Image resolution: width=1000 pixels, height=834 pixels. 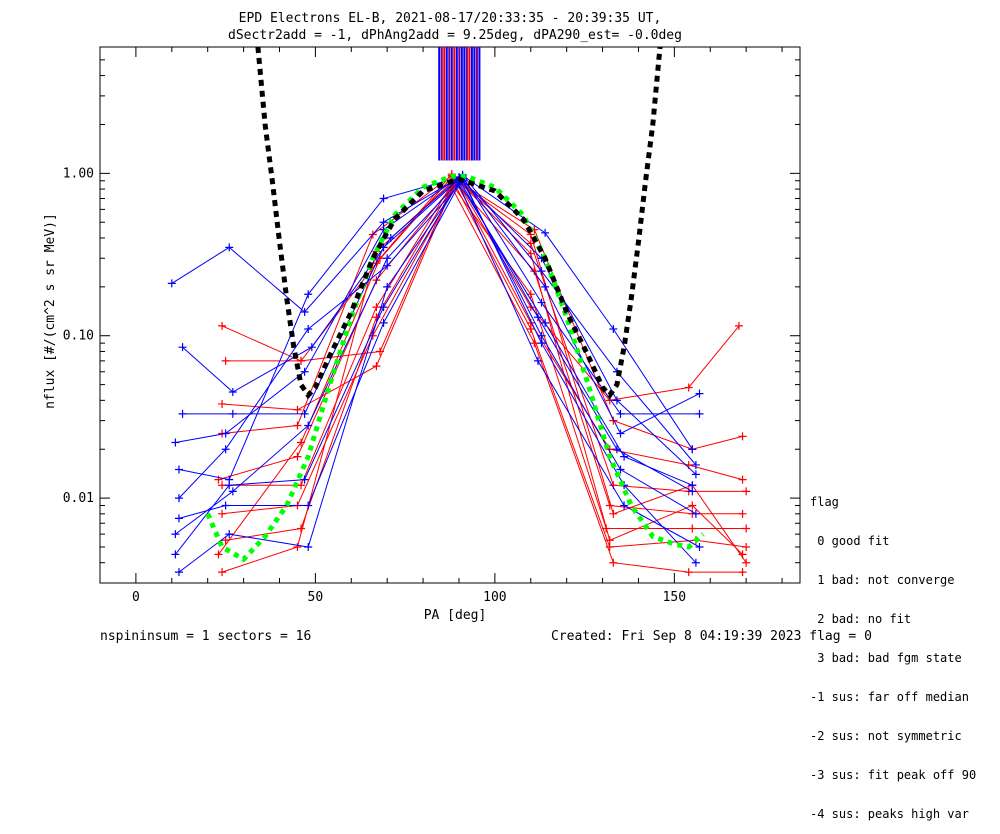 I want to click on y-tick-label: 0.10, so click(x=78, y=336).